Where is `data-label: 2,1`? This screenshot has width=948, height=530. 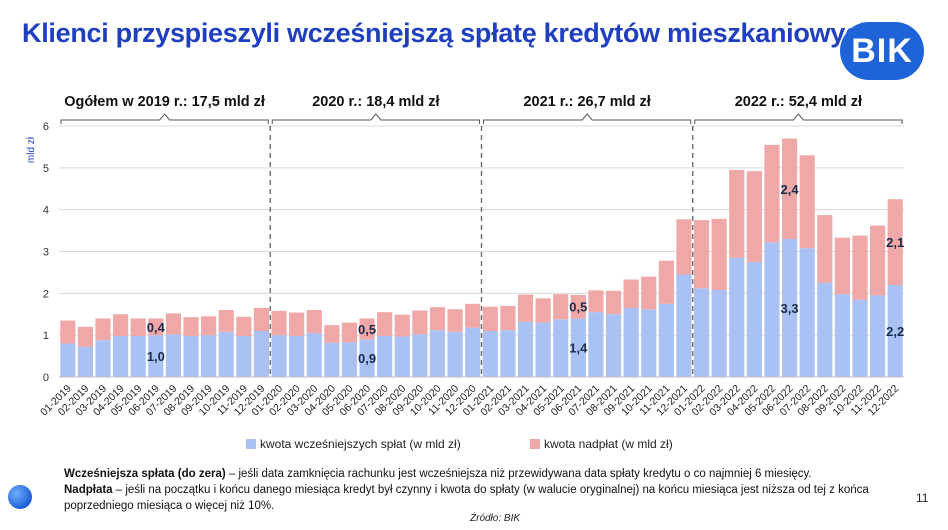 data-label: 2,1 is located at coordinates (895, 242).